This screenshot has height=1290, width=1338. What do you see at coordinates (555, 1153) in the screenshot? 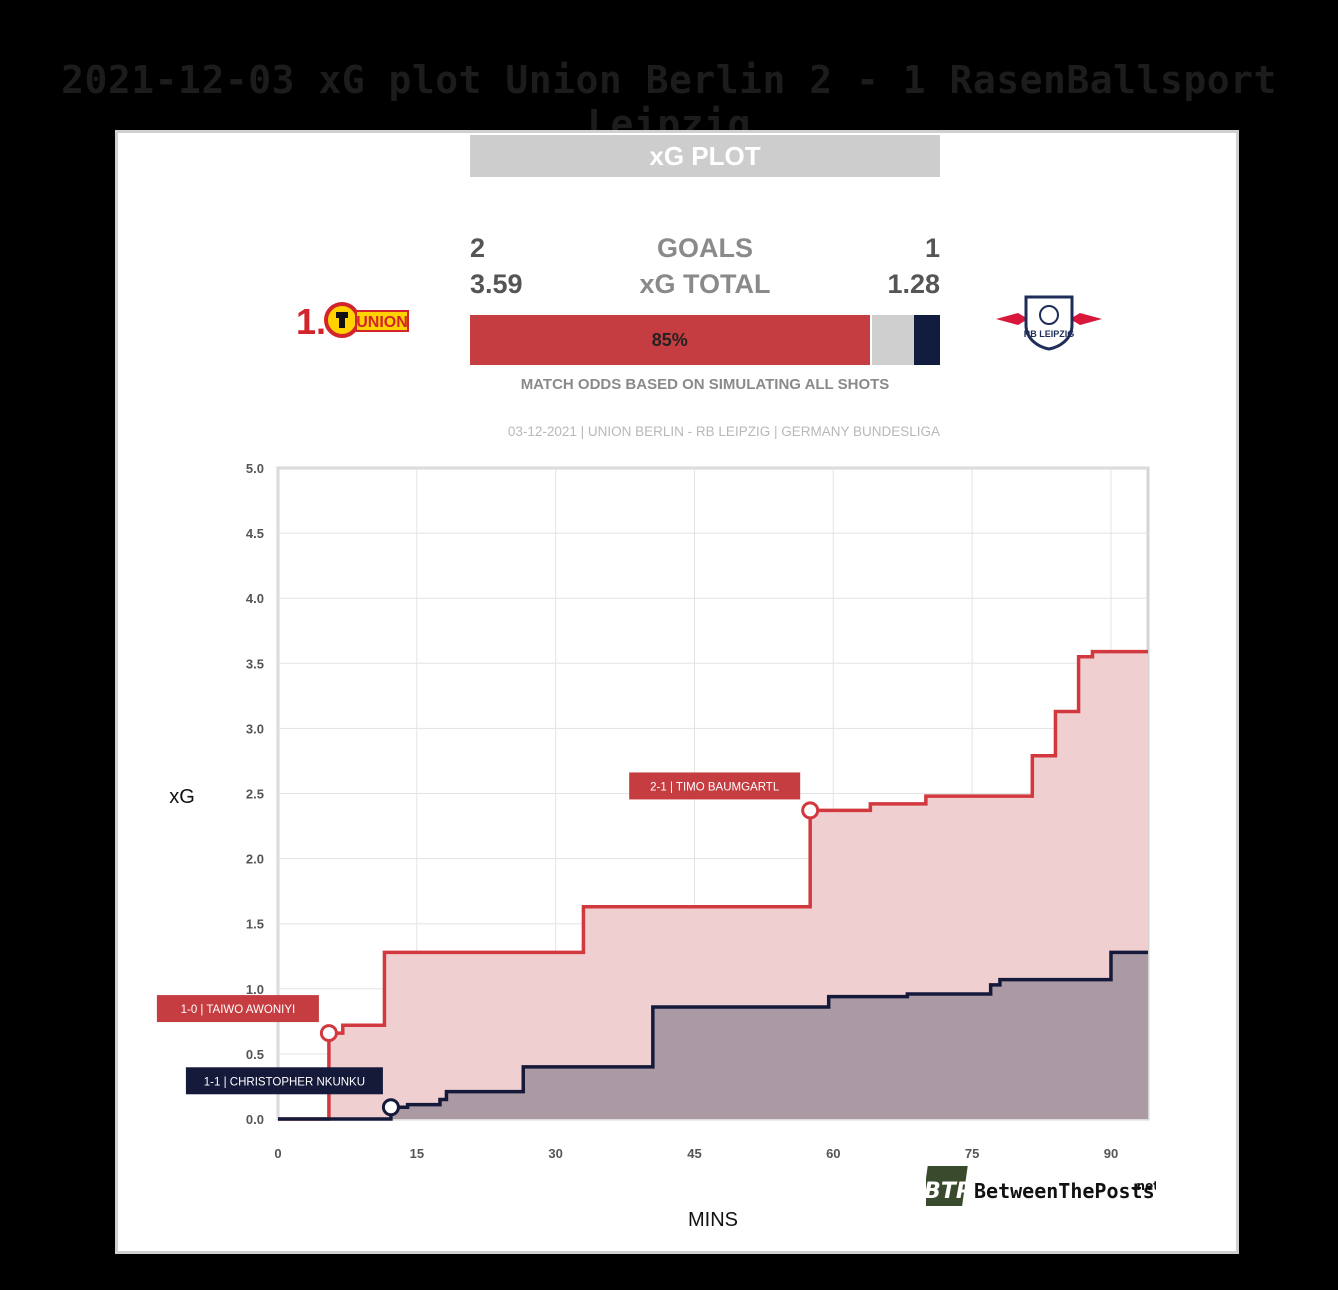
I see `x-tick-label: 30` at bounding box center [555, 1153].